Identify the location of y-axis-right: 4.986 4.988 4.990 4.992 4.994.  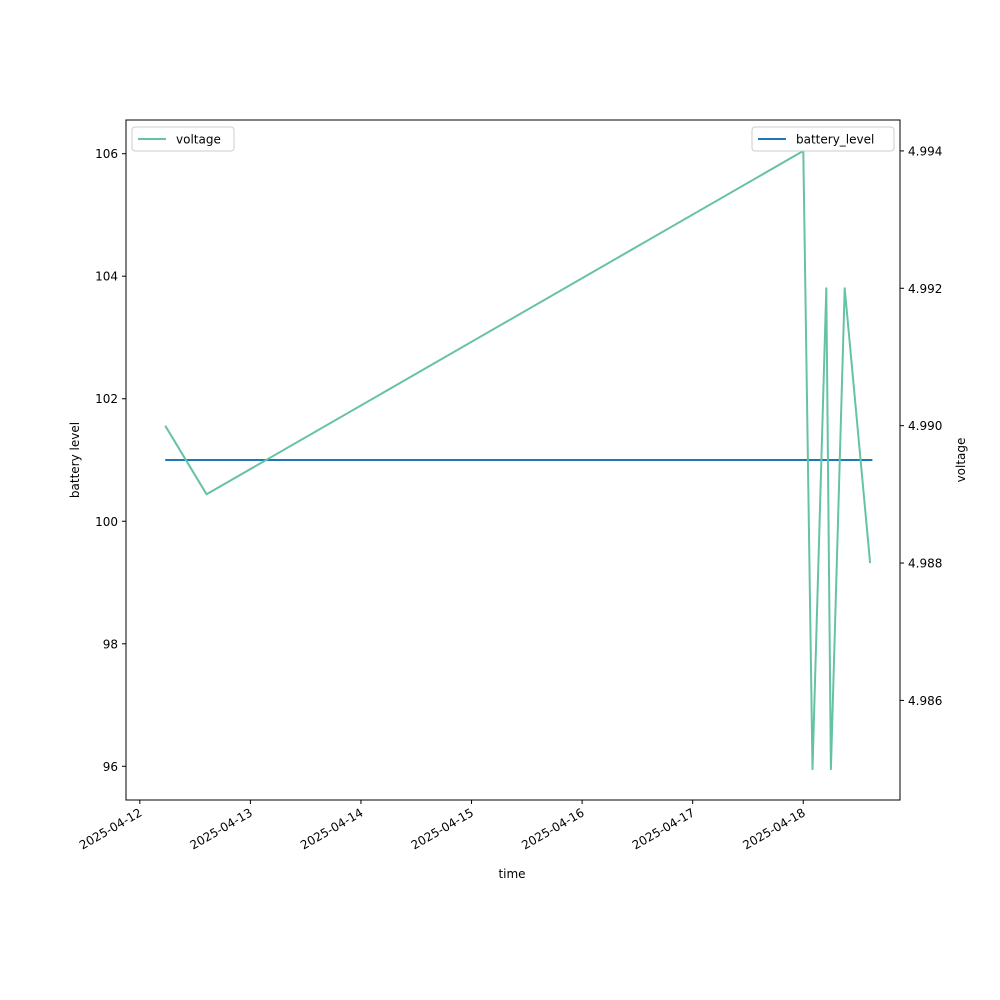
(921, 426).